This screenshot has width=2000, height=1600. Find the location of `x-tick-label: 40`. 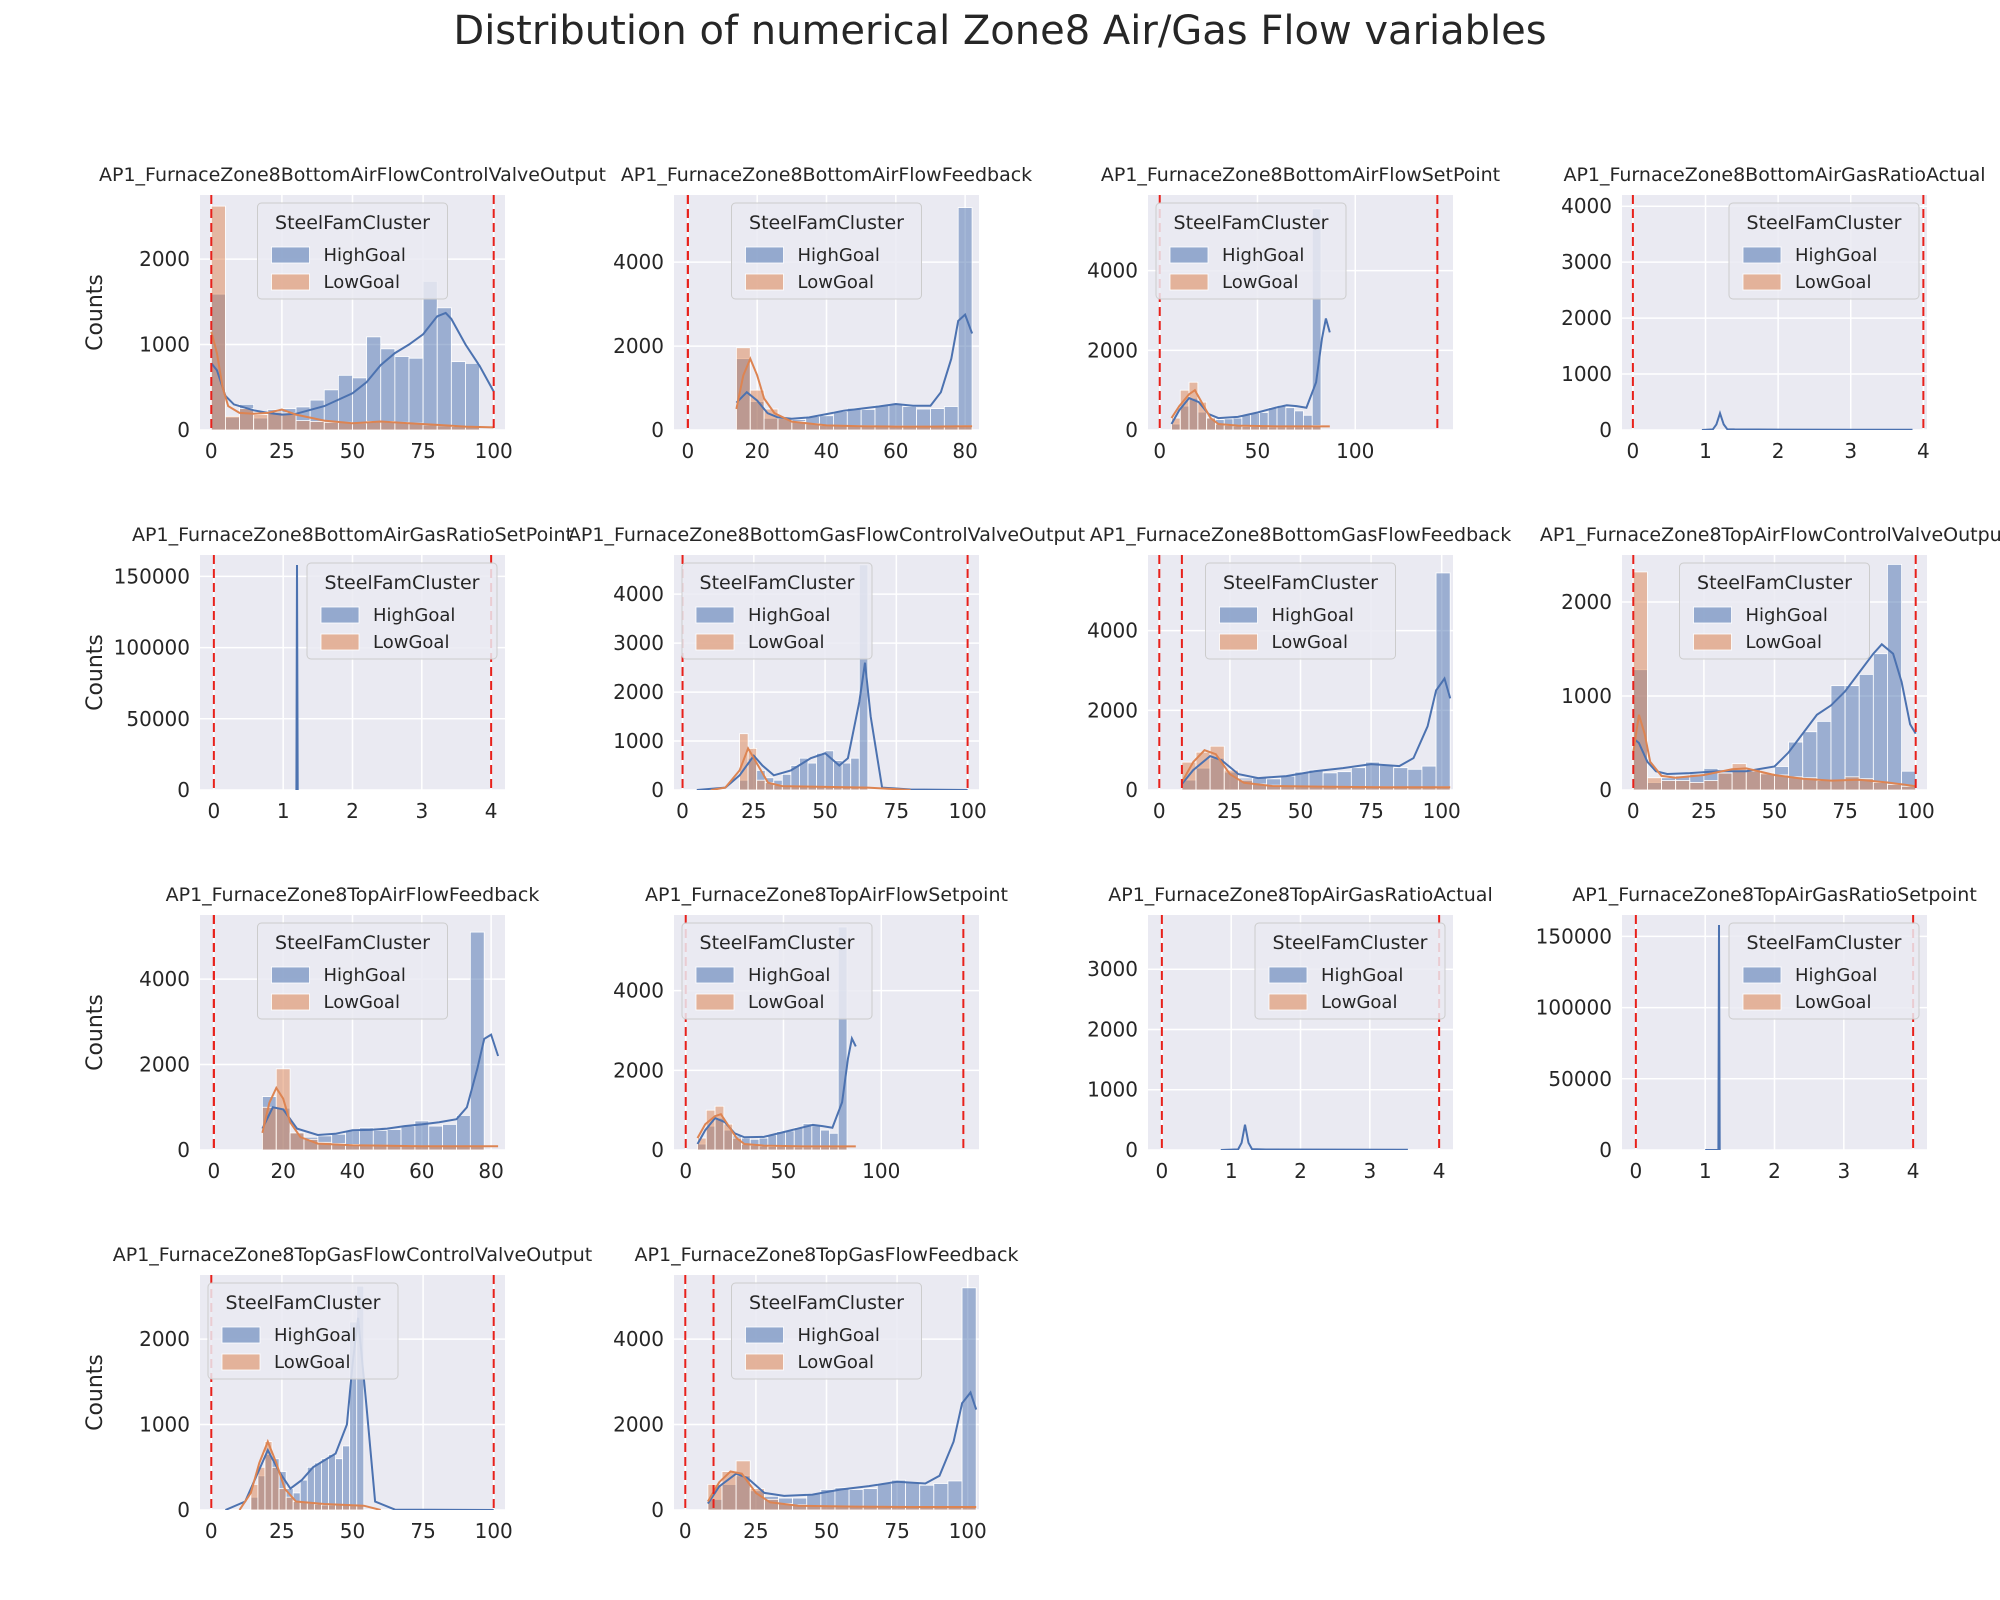

x-tick-label: 40 is located at coordinates (352, 1171).